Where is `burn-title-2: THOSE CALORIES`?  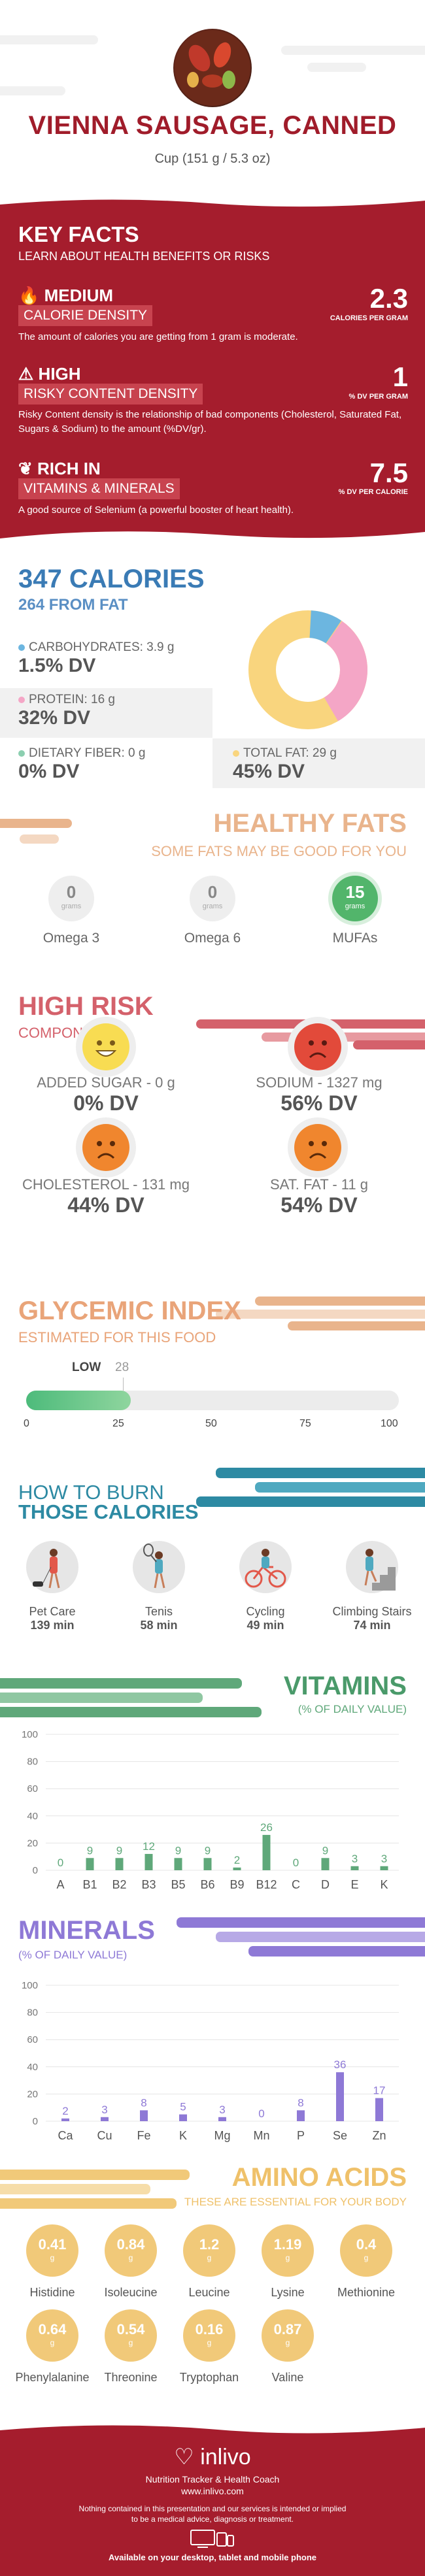
burn-title-2: THOSE CALORIES is located at coordinates (108, 1511).